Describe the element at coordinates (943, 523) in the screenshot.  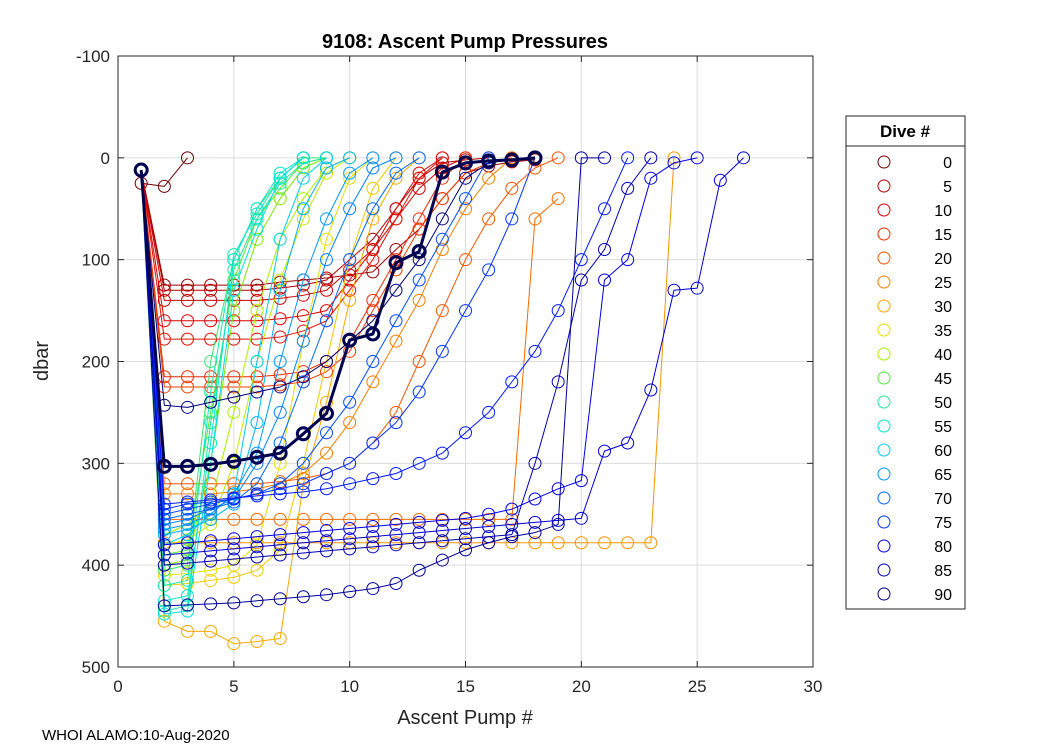
I see `legend-label: 75` at that location.